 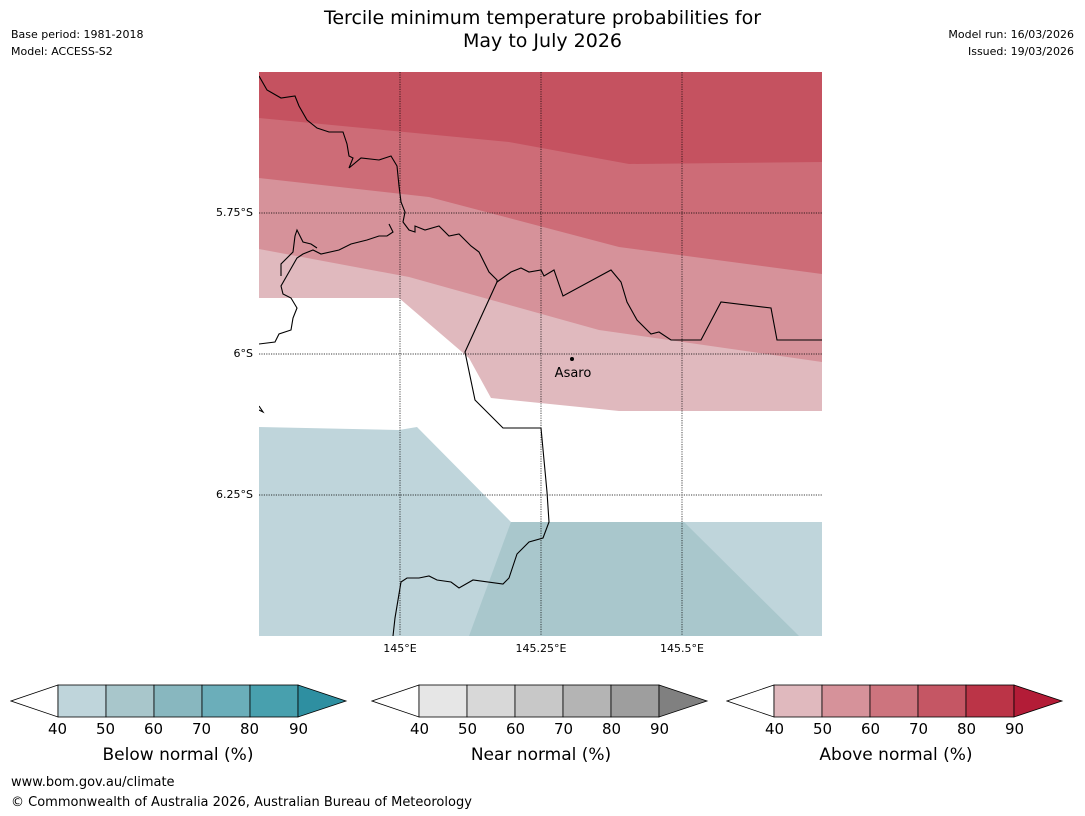 What do you see at coordinates (541, 755) in the screenshot?
I see `colorbar-near-label: Near normal (%)` at bounding box center [541, 755].